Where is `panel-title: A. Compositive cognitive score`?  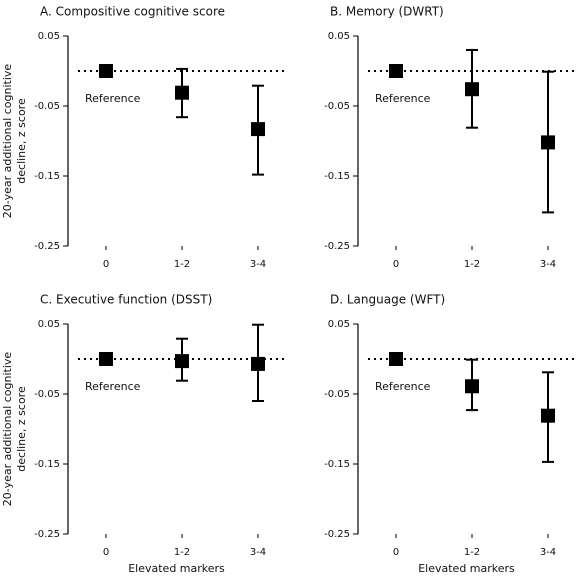 panel-title: A. Compositive cognitive score is located at coordinates (132, 12).